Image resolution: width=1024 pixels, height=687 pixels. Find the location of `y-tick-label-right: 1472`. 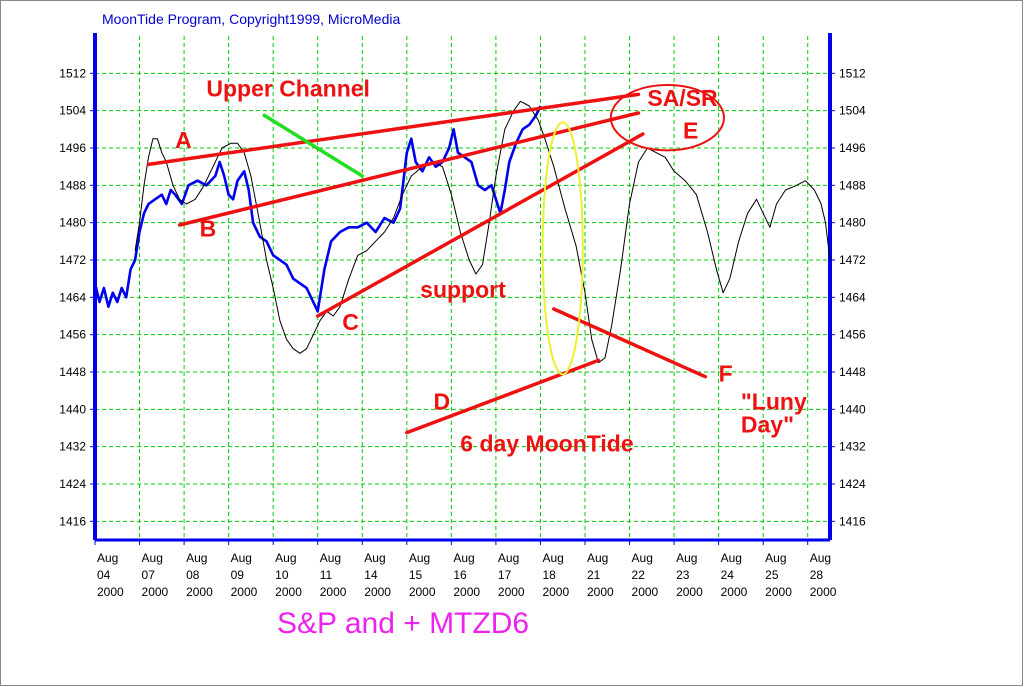

y-tick-label-right: 1472 is located at coordinates (852, 260).